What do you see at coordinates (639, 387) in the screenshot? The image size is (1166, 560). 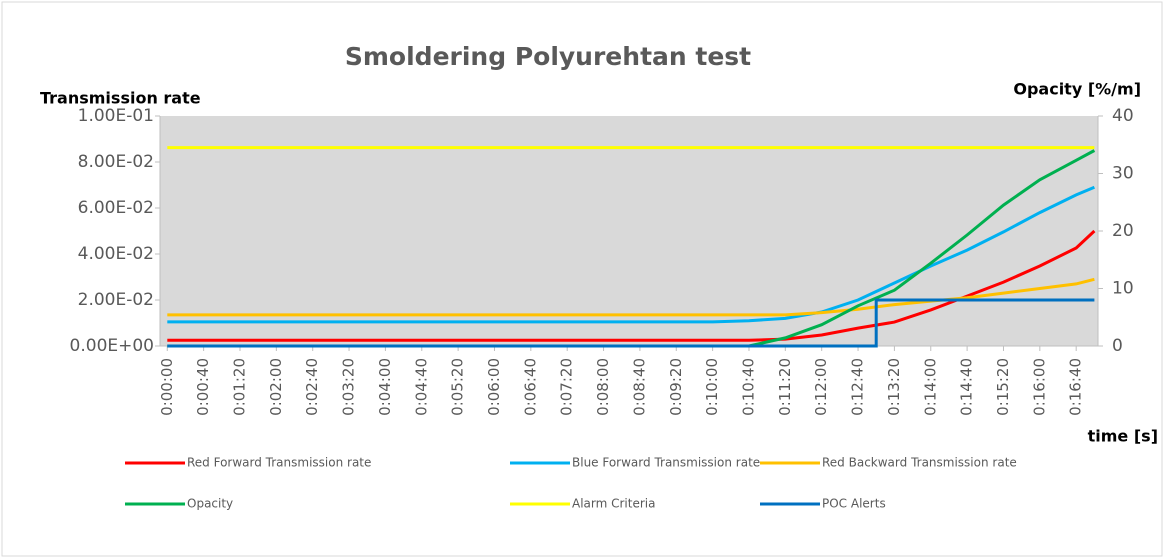 I see `x-tick-label: 0:08:40` at bounding box center [639, 387].